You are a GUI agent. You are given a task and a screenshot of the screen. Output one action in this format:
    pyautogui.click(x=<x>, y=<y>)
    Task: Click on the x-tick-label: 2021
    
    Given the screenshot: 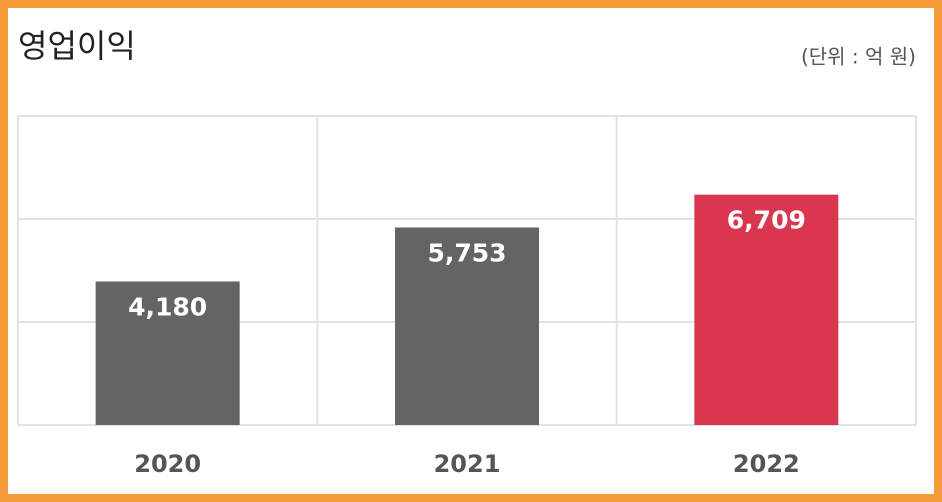 What is the action you would take?
    pyautogui.click(x=467, y=464)
    